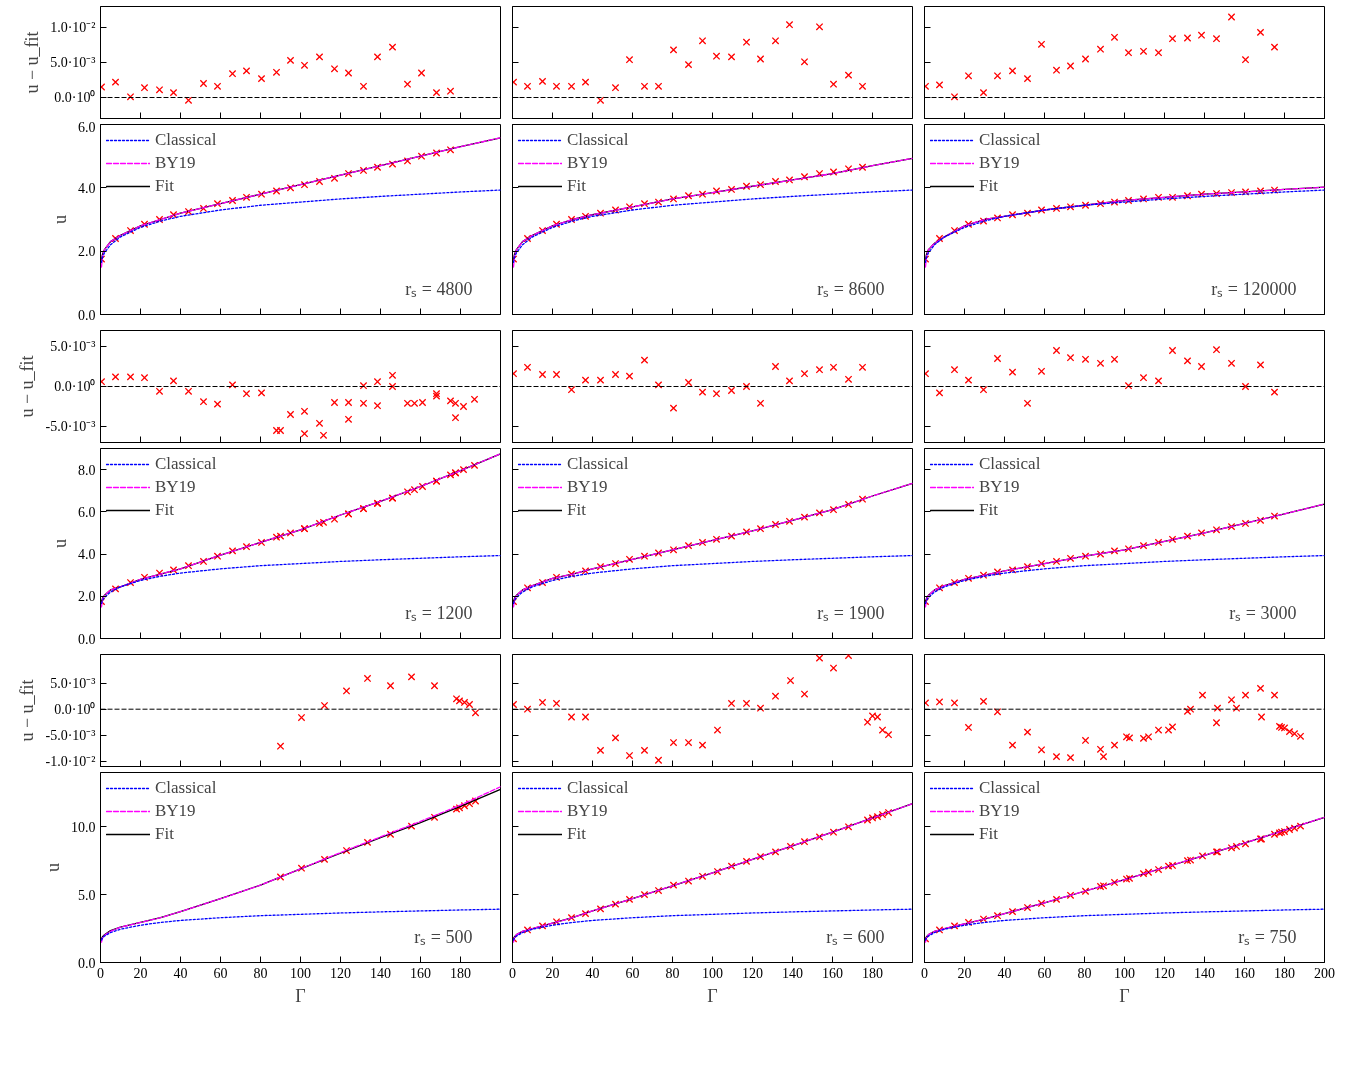 Image resolution: width=1363 pixels, height=1065 pixels. I want to click on y-tick-label: 5.0, so click(87, 895).